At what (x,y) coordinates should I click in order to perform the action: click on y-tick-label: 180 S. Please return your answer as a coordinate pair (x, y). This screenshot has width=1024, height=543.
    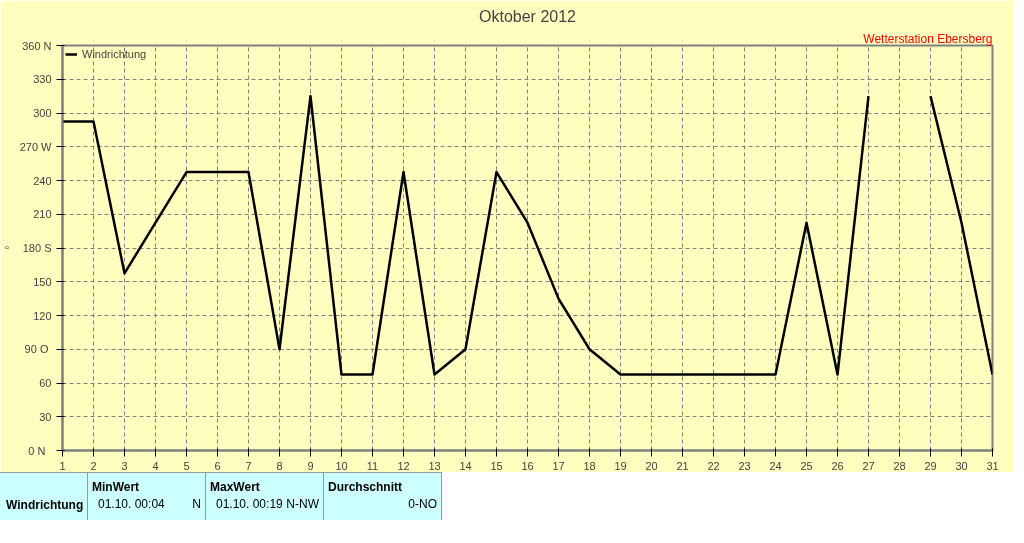
    Looking at the image, I should click on (37, 248).